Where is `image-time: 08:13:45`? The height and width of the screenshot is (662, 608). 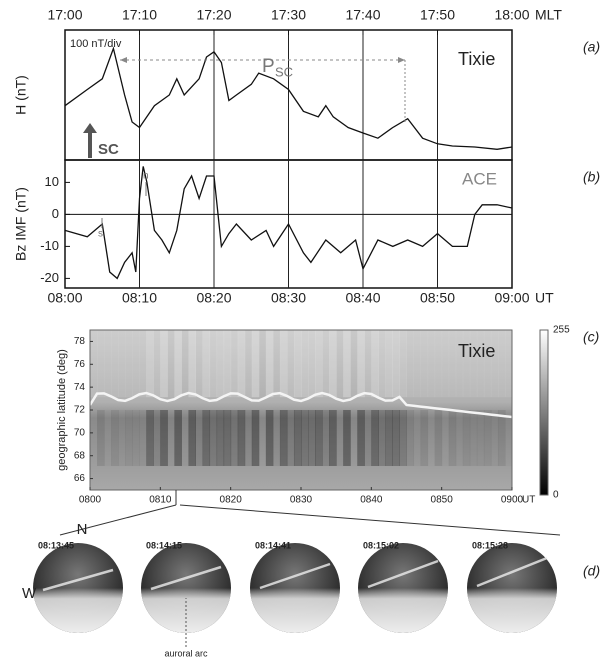
image-time: 08:13:45 is located at coordinates (56, 545).